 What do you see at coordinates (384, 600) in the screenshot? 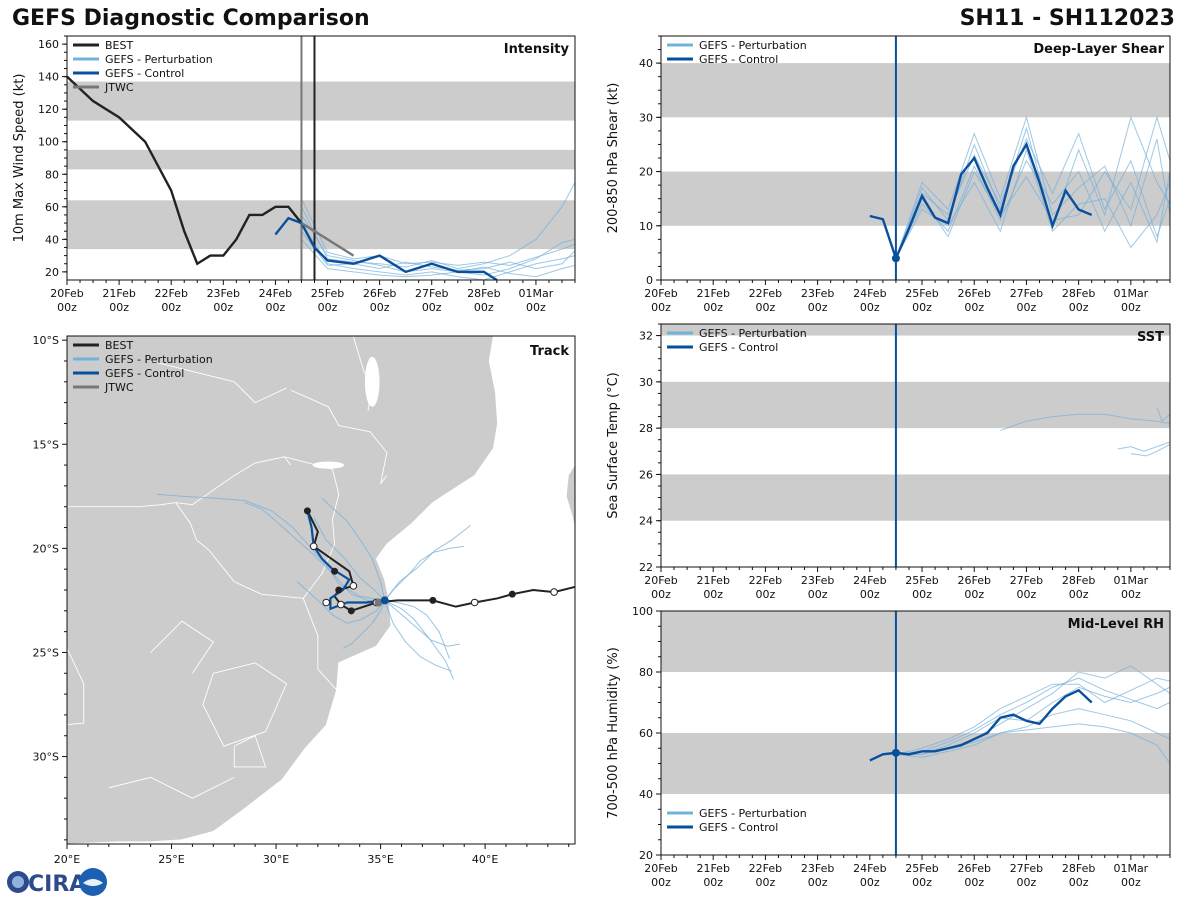
I see `track-control-marker` at bounding box center [384, 600].